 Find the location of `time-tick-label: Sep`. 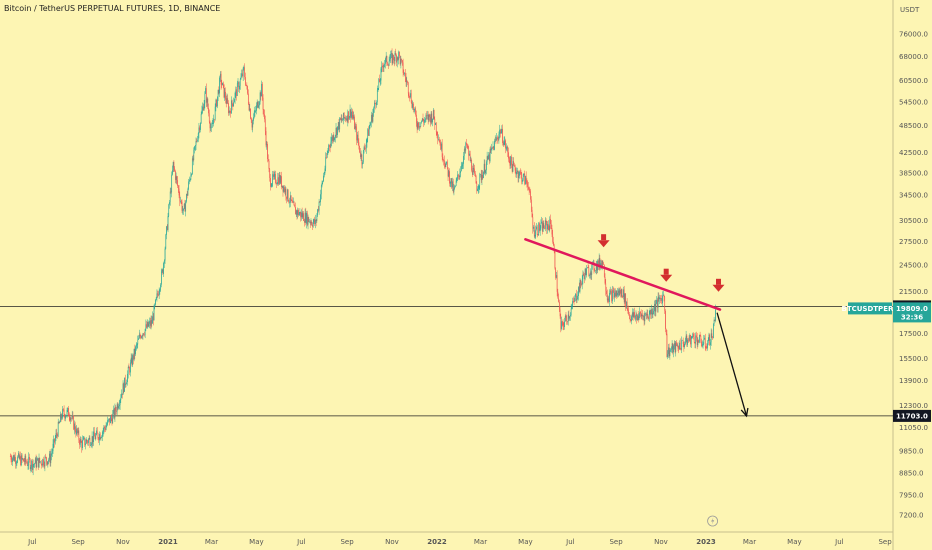

time-tick-label: Sep is located at coordinates (885, 542).